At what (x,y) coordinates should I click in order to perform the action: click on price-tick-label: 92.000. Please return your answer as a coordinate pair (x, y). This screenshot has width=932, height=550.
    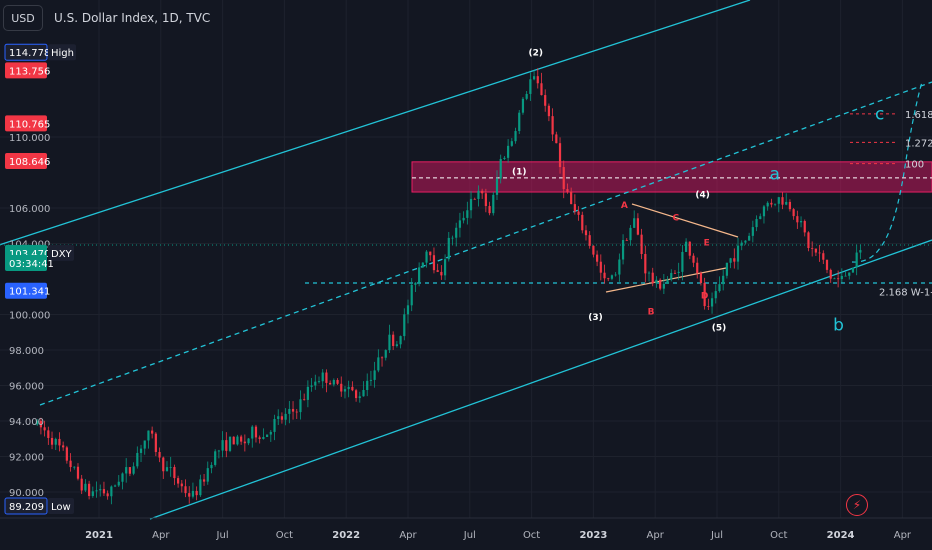
    Looking at the image, I should click on (26, 458).